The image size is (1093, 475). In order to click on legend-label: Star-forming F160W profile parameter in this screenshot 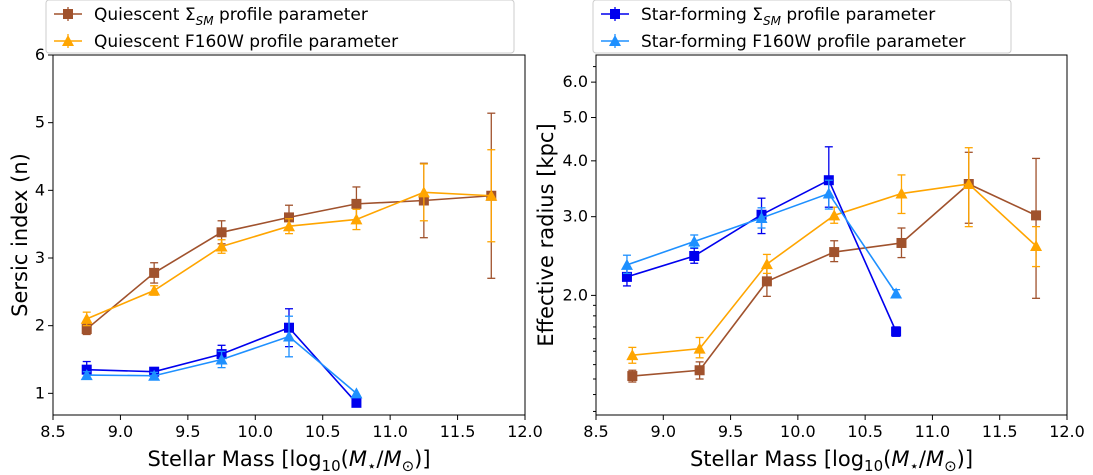, I will do `click(803, 42)`.